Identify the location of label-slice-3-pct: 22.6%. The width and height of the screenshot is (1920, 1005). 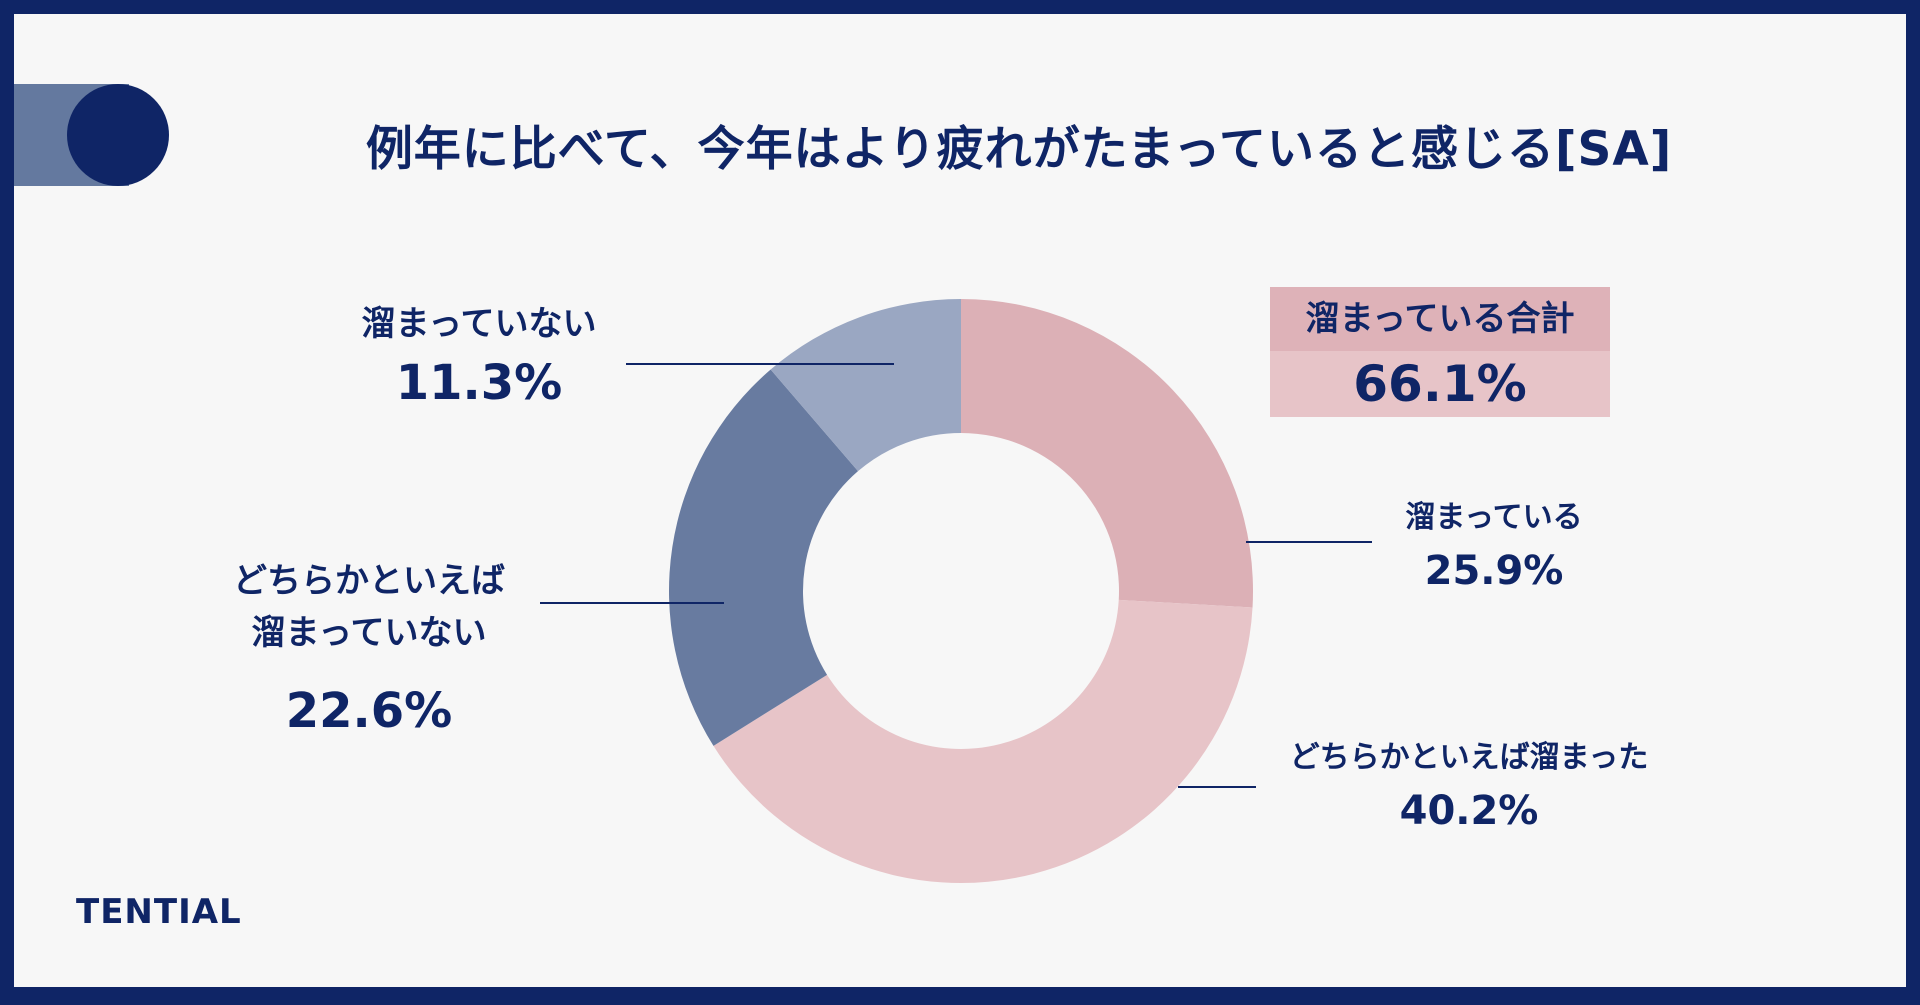
(369, 711).